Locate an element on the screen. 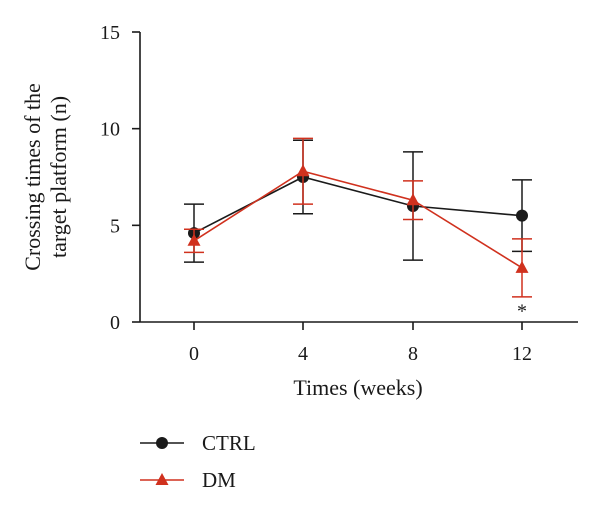  annotations: * is located at coordinates (522, 311).